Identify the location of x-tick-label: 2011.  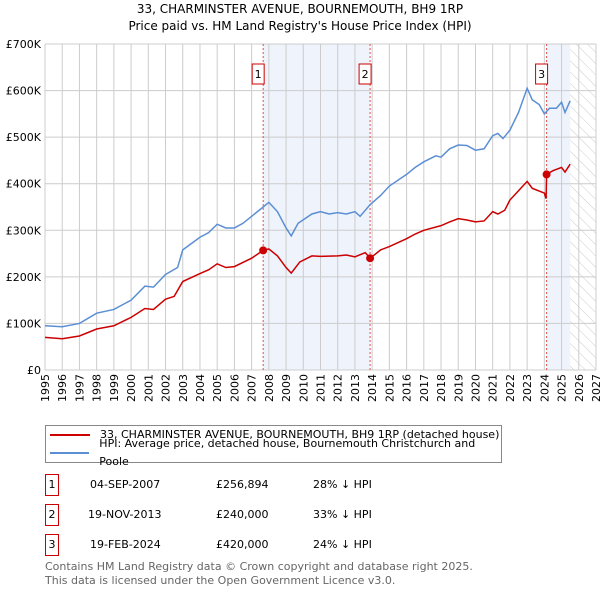
(321, 388).